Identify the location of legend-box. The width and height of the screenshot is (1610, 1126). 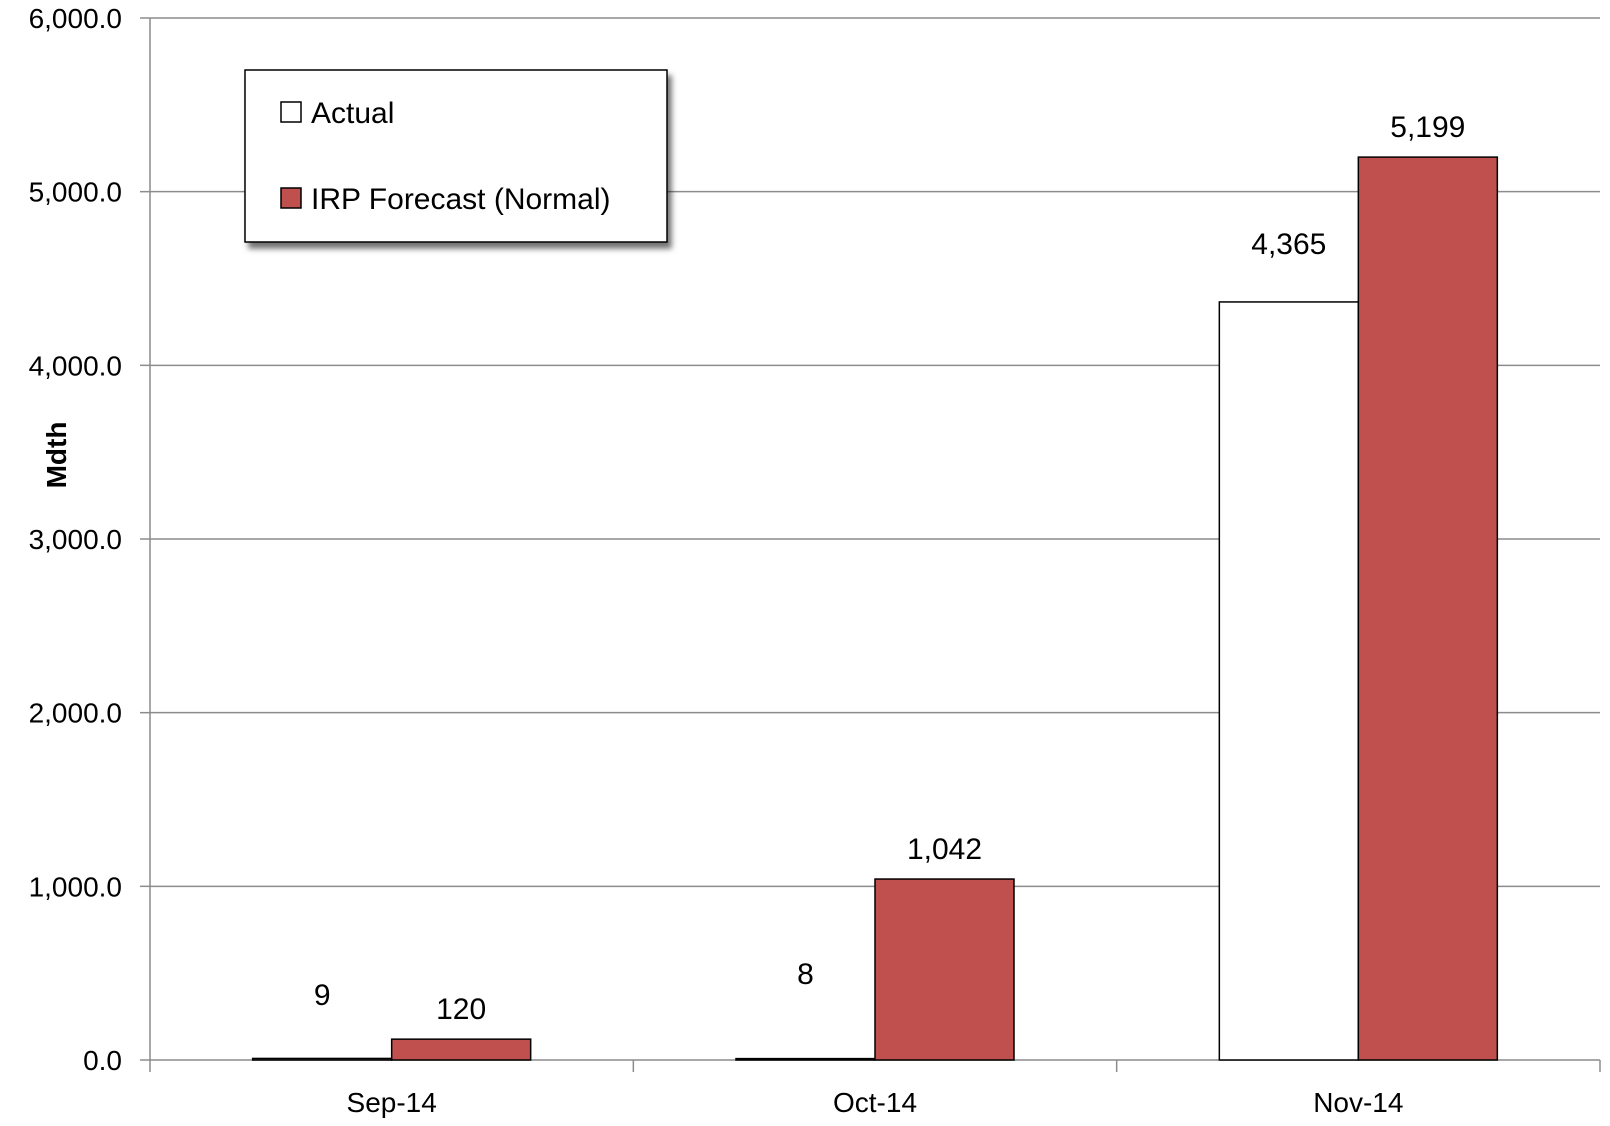
(456, 156).